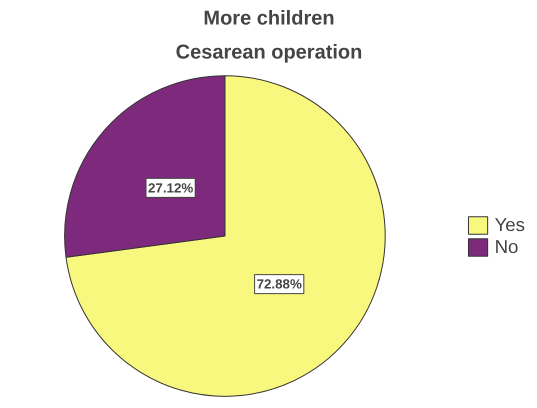 This screenshot has height=408, width=537. Describe the element at coordinates (279, 284) in the screenshot. I see `data-label: 72.88%` at that location.